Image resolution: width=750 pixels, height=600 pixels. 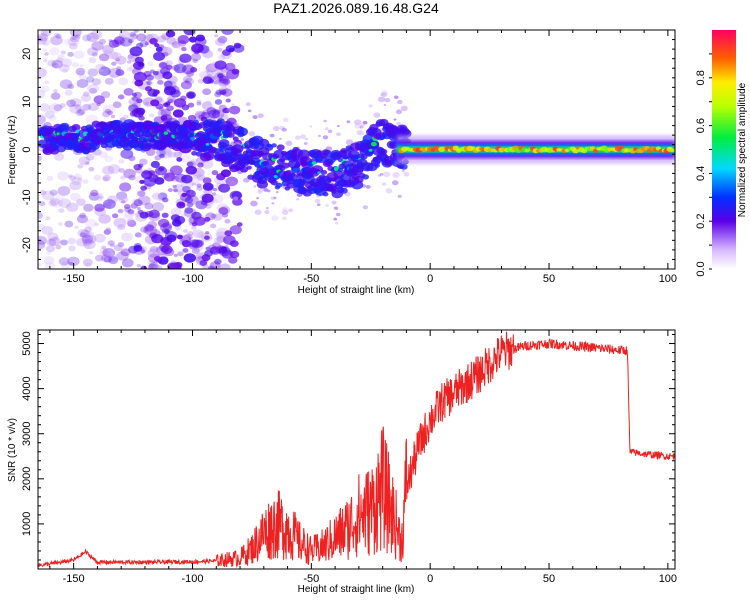 I want to click on y-tick-label: 5000, so click(x=27, y=343).